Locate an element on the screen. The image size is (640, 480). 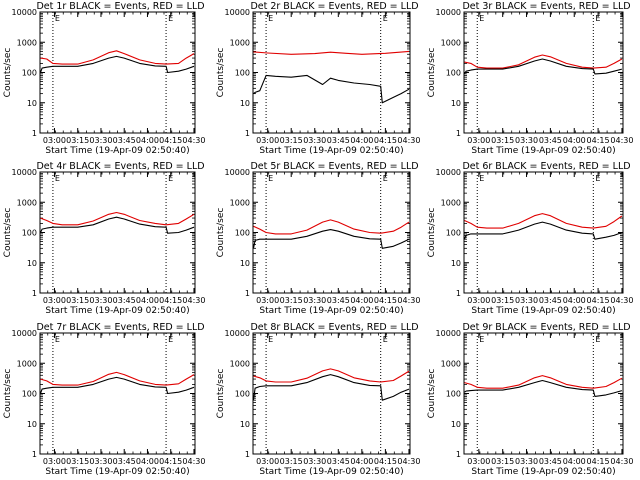
panel-title: Det 2r BLACK = Events, RED = LLD is located at coordinates (334, 6).